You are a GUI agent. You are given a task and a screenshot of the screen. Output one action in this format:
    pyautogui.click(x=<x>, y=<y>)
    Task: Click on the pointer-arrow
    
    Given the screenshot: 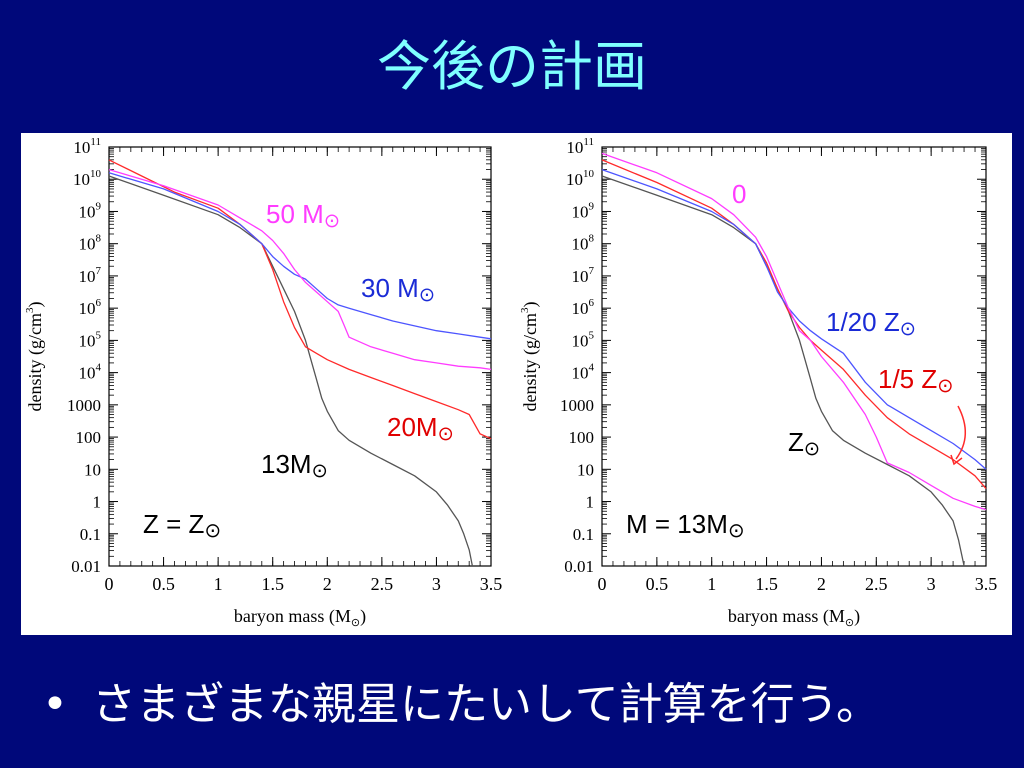 What is the action you would take?
    pyautogui.click(x=960, y=432)
    